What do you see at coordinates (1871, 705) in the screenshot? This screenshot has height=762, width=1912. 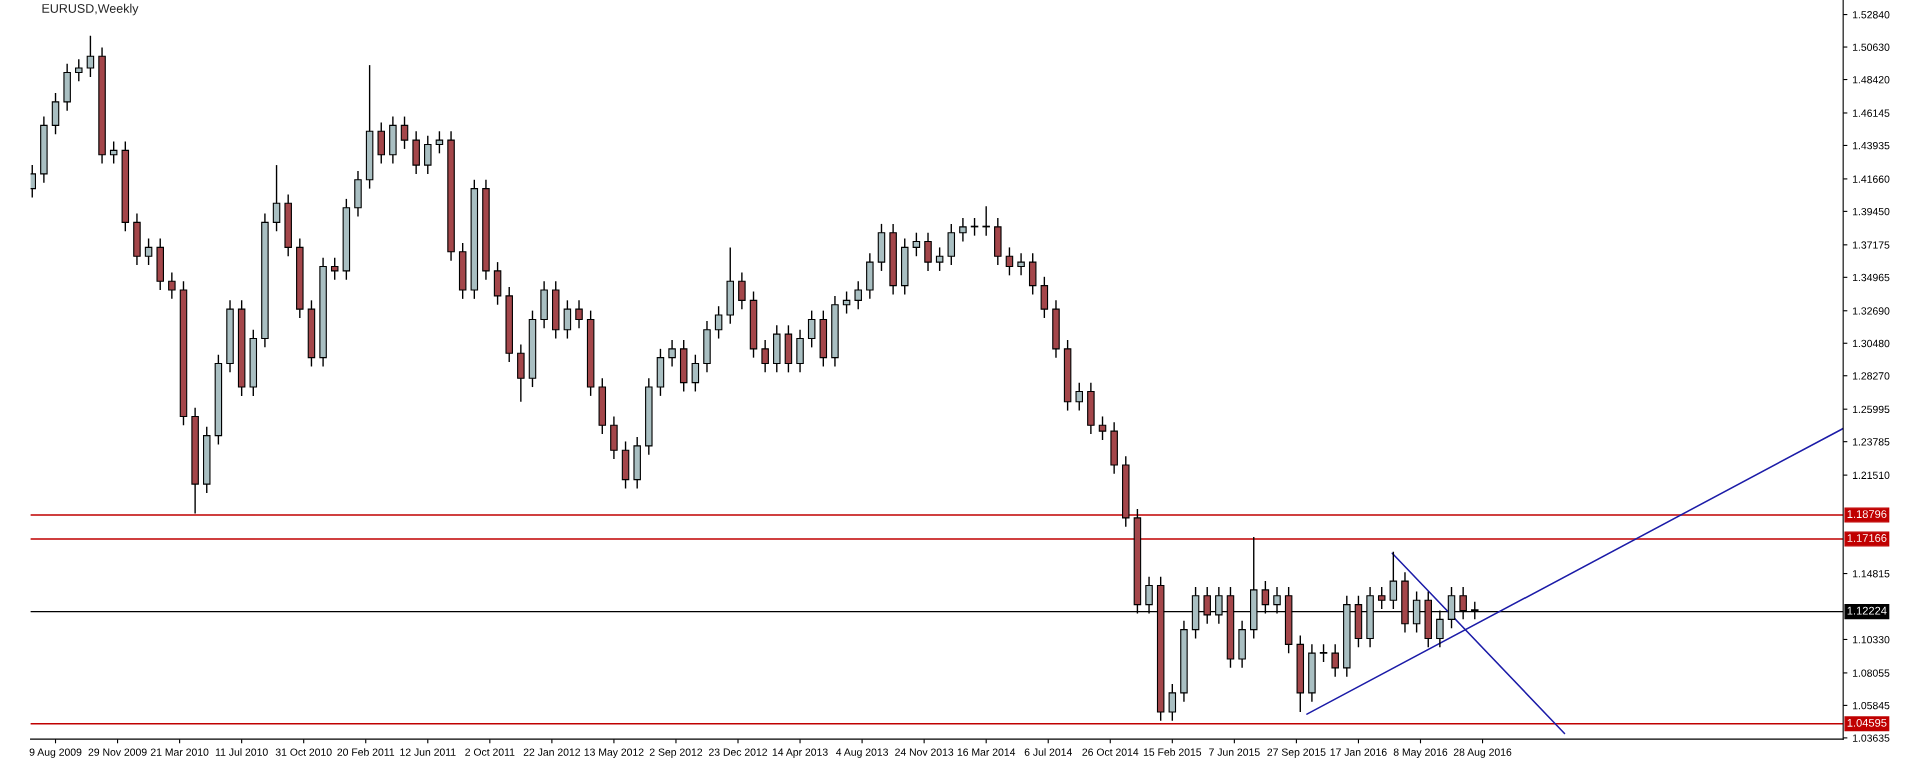 I see `y-tick-label: 1.05845` at bounding box center [1871, 705].